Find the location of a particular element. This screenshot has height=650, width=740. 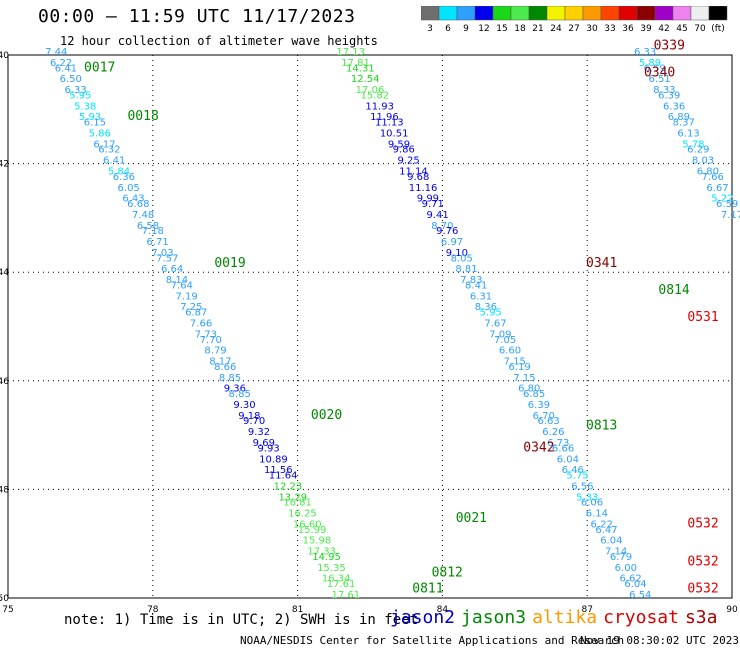

colorbar-tick-label: 15 is located at coordinates (501, 28).